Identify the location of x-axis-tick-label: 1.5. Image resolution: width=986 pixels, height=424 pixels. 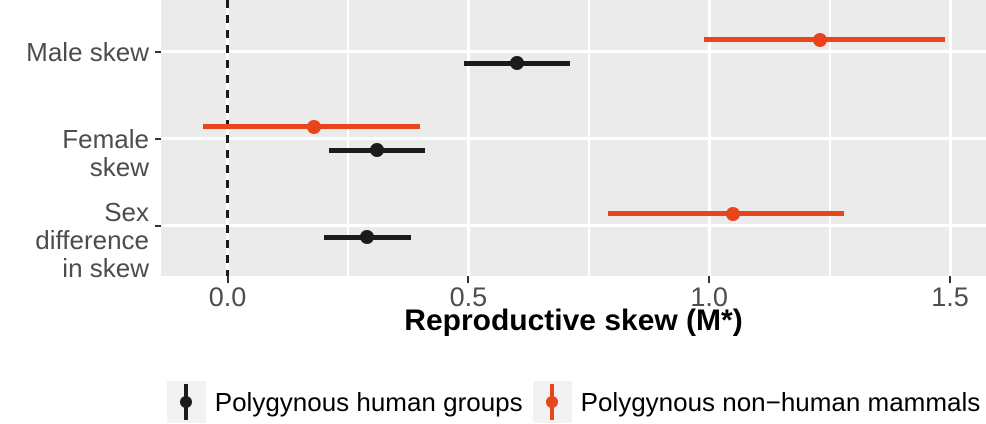
(950, 297).